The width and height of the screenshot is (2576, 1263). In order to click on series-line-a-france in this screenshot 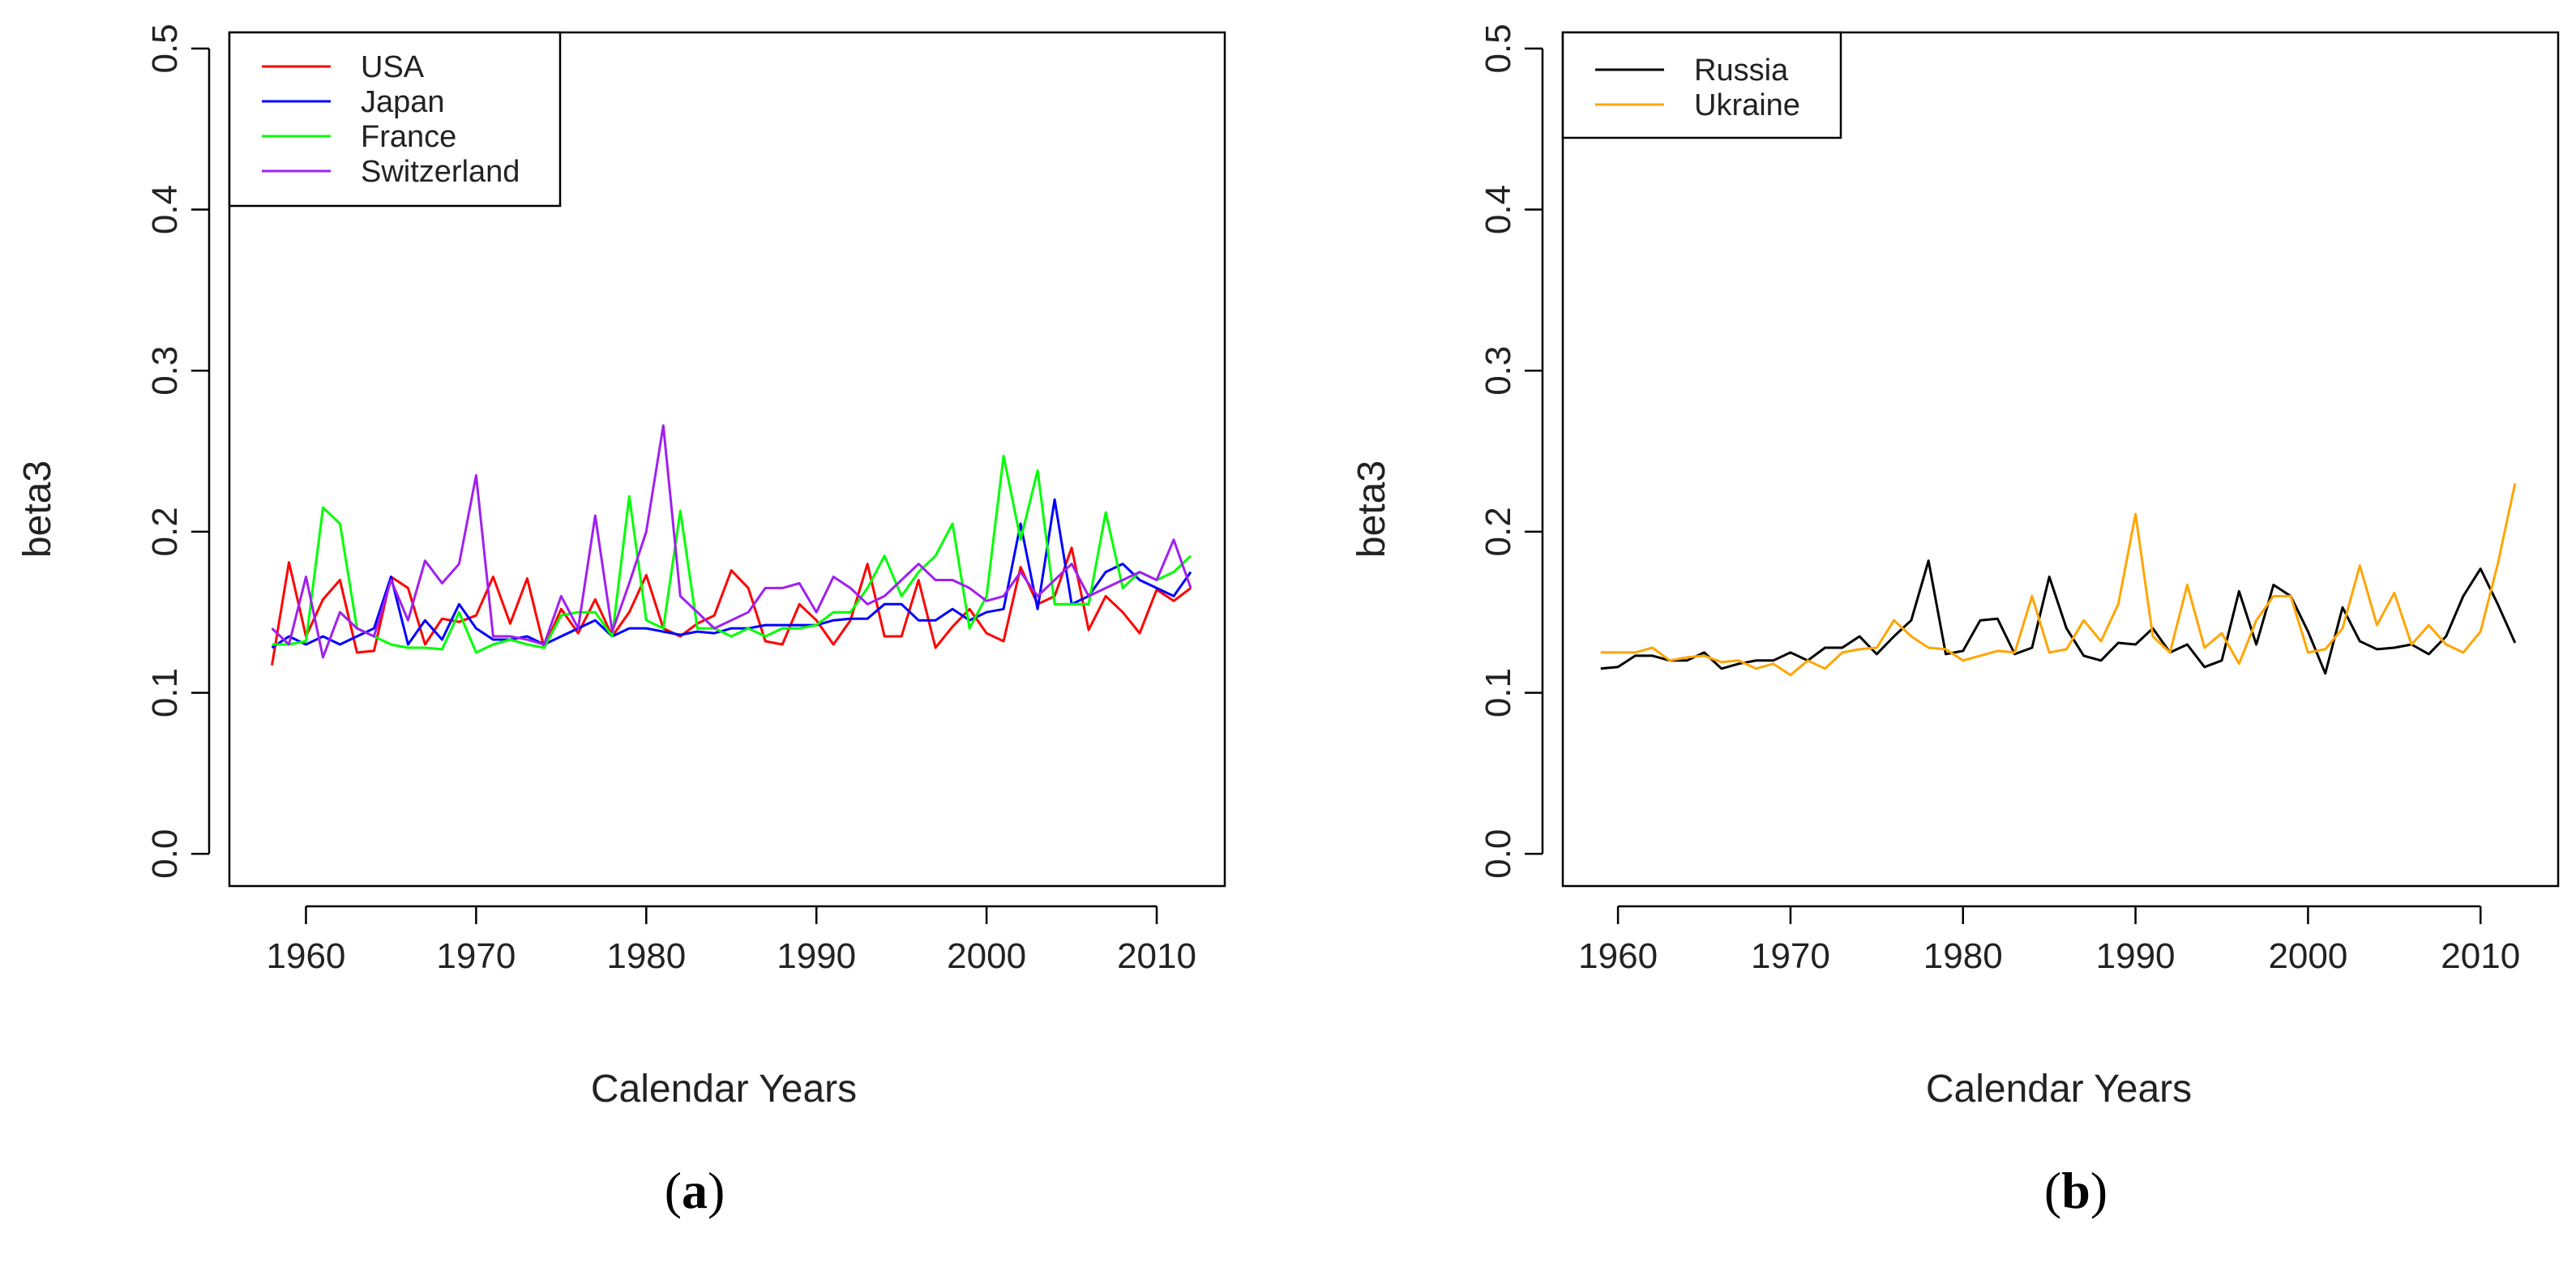, I will do `click(732, 554)`.